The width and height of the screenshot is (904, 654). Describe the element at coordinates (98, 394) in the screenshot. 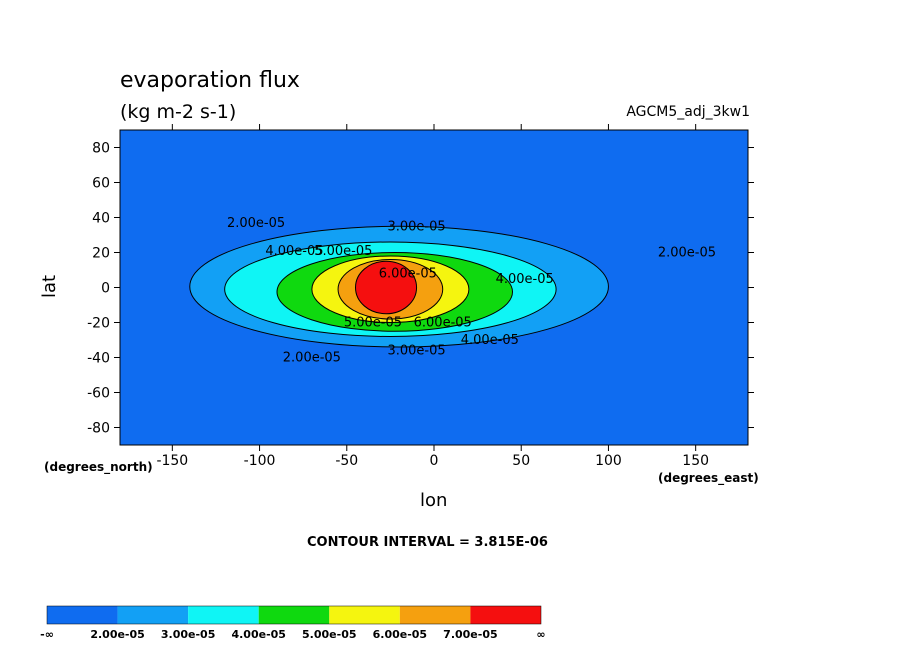

I see `y-tick-label: -60` at that location.